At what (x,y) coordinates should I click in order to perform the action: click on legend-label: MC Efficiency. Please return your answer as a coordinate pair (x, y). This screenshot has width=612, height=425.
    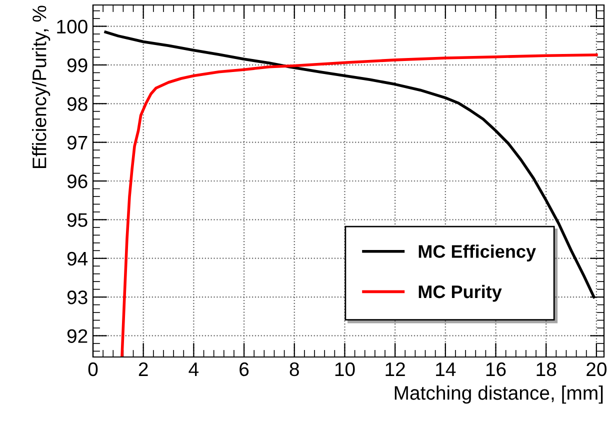
    Looking at the image, I should click on (477, 253).